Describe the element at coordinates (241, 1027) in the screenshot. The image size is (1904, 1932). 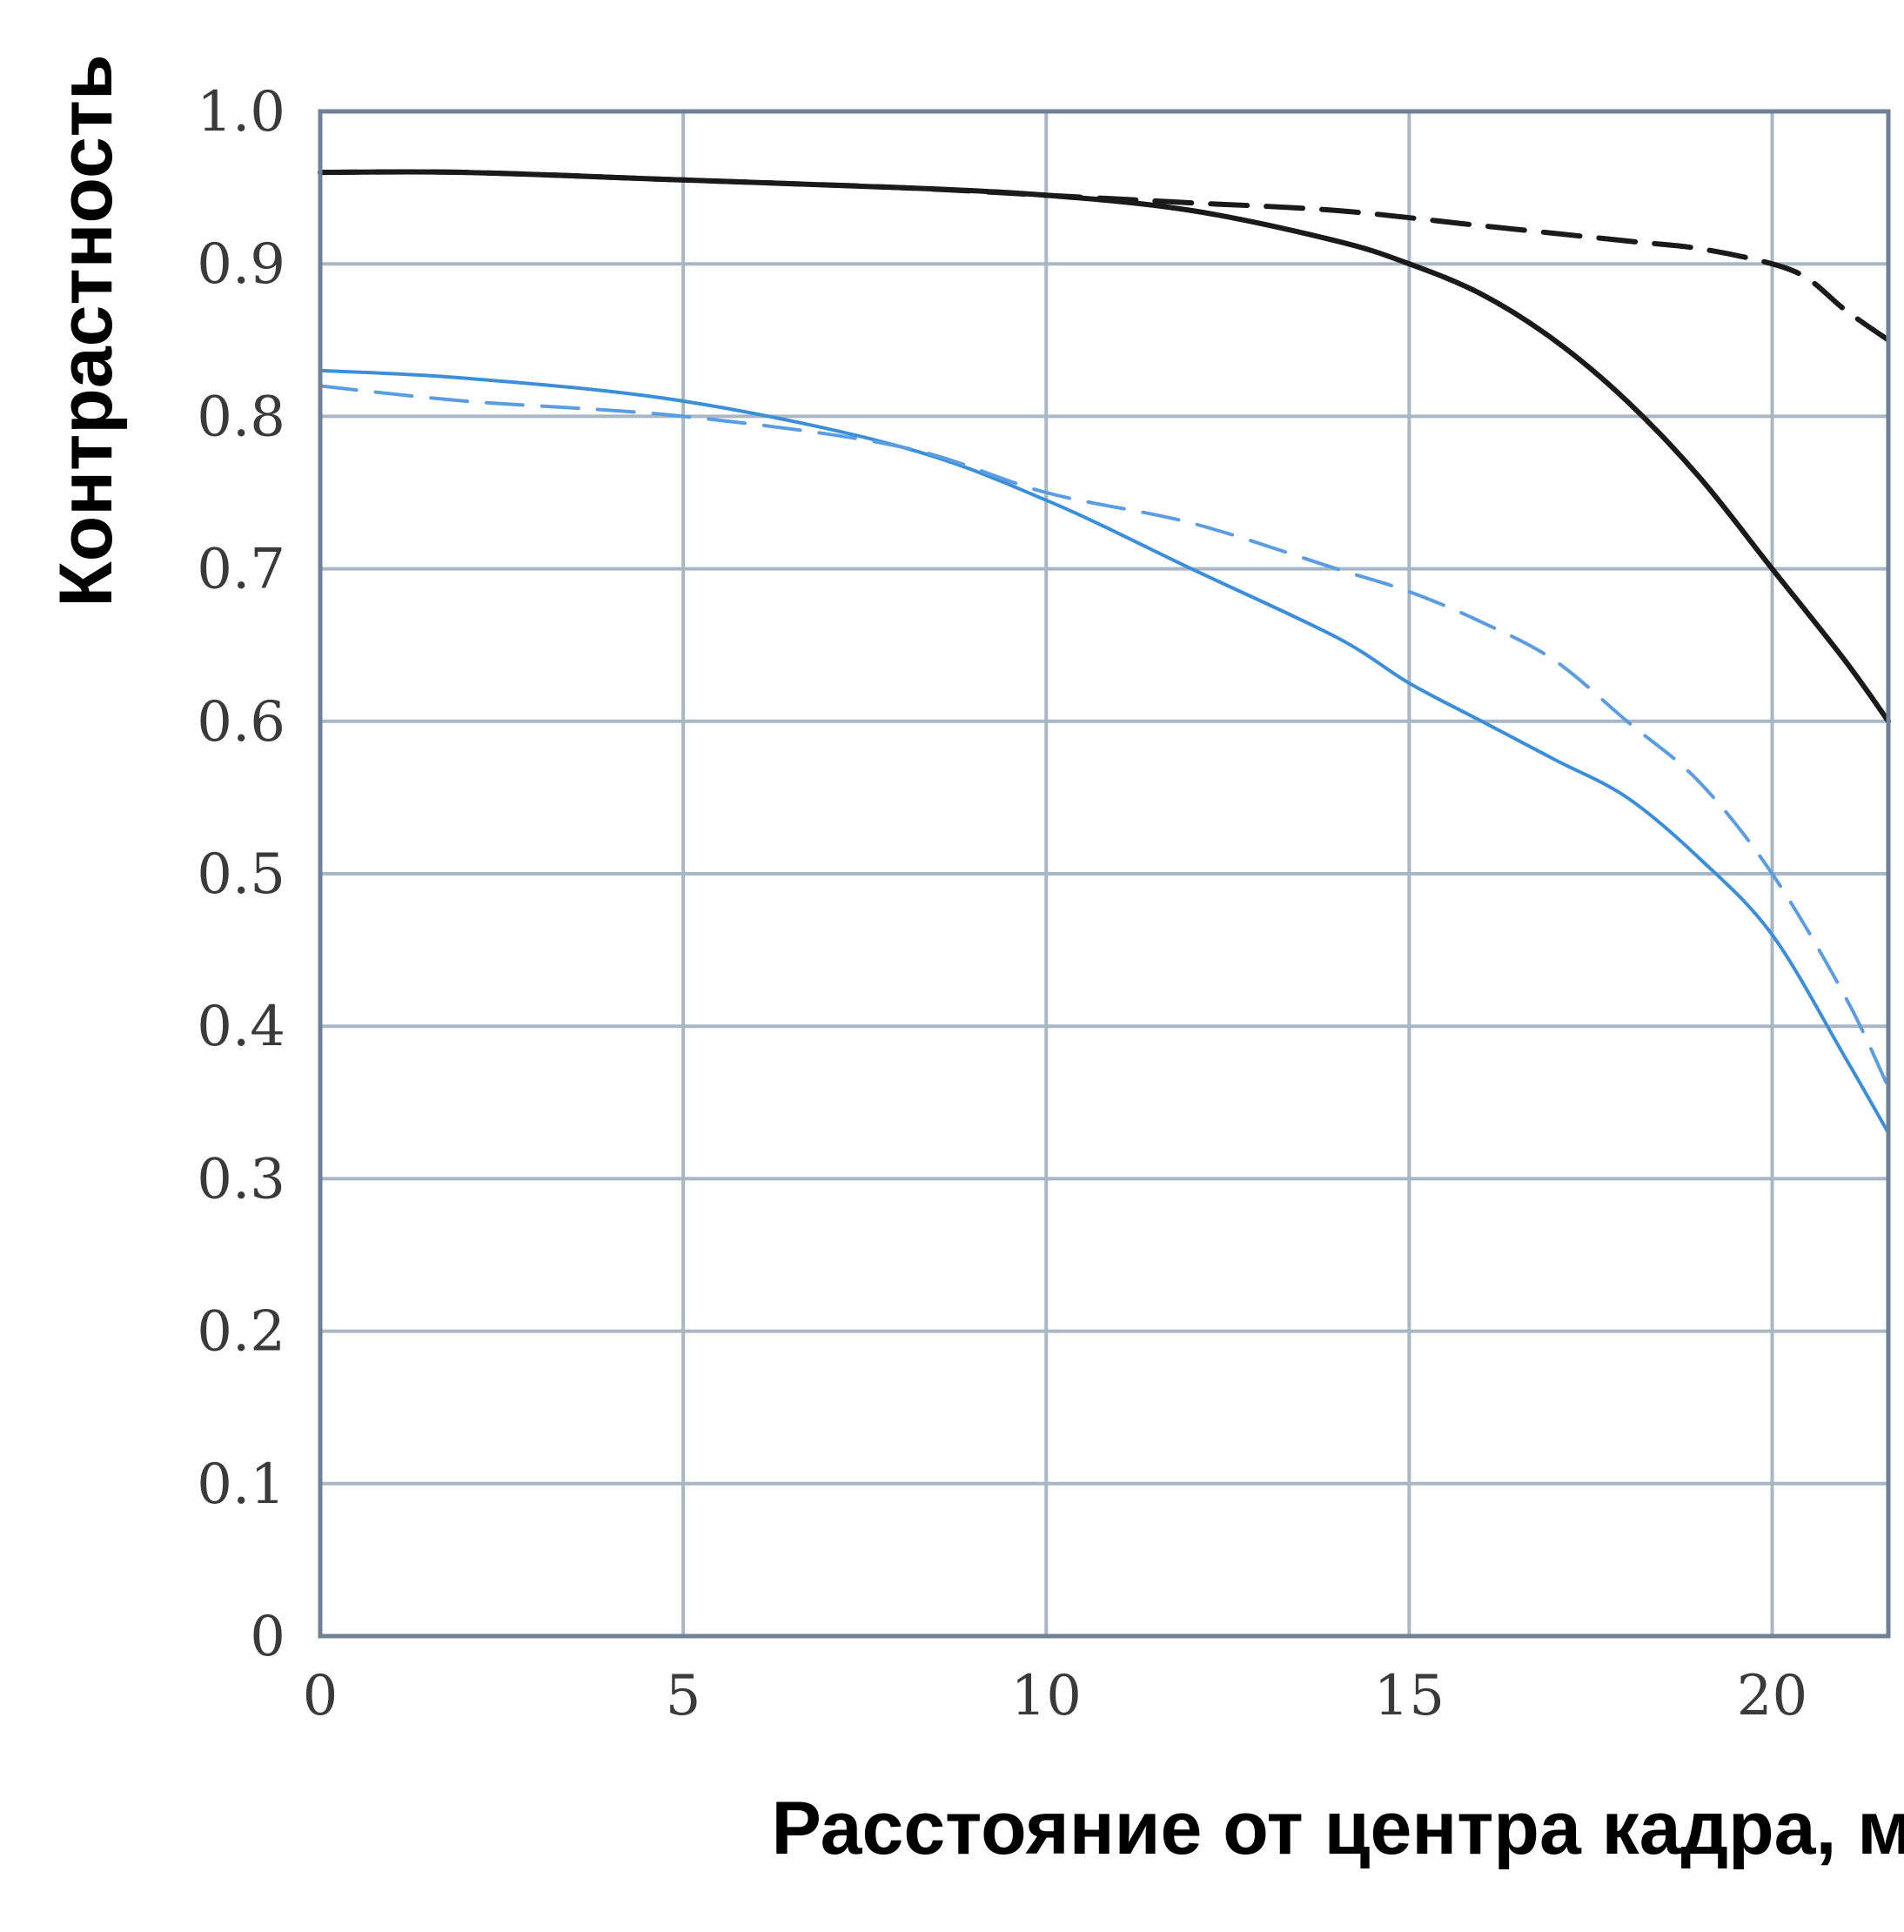
I see `y-tick-label: 0.4` at that location.